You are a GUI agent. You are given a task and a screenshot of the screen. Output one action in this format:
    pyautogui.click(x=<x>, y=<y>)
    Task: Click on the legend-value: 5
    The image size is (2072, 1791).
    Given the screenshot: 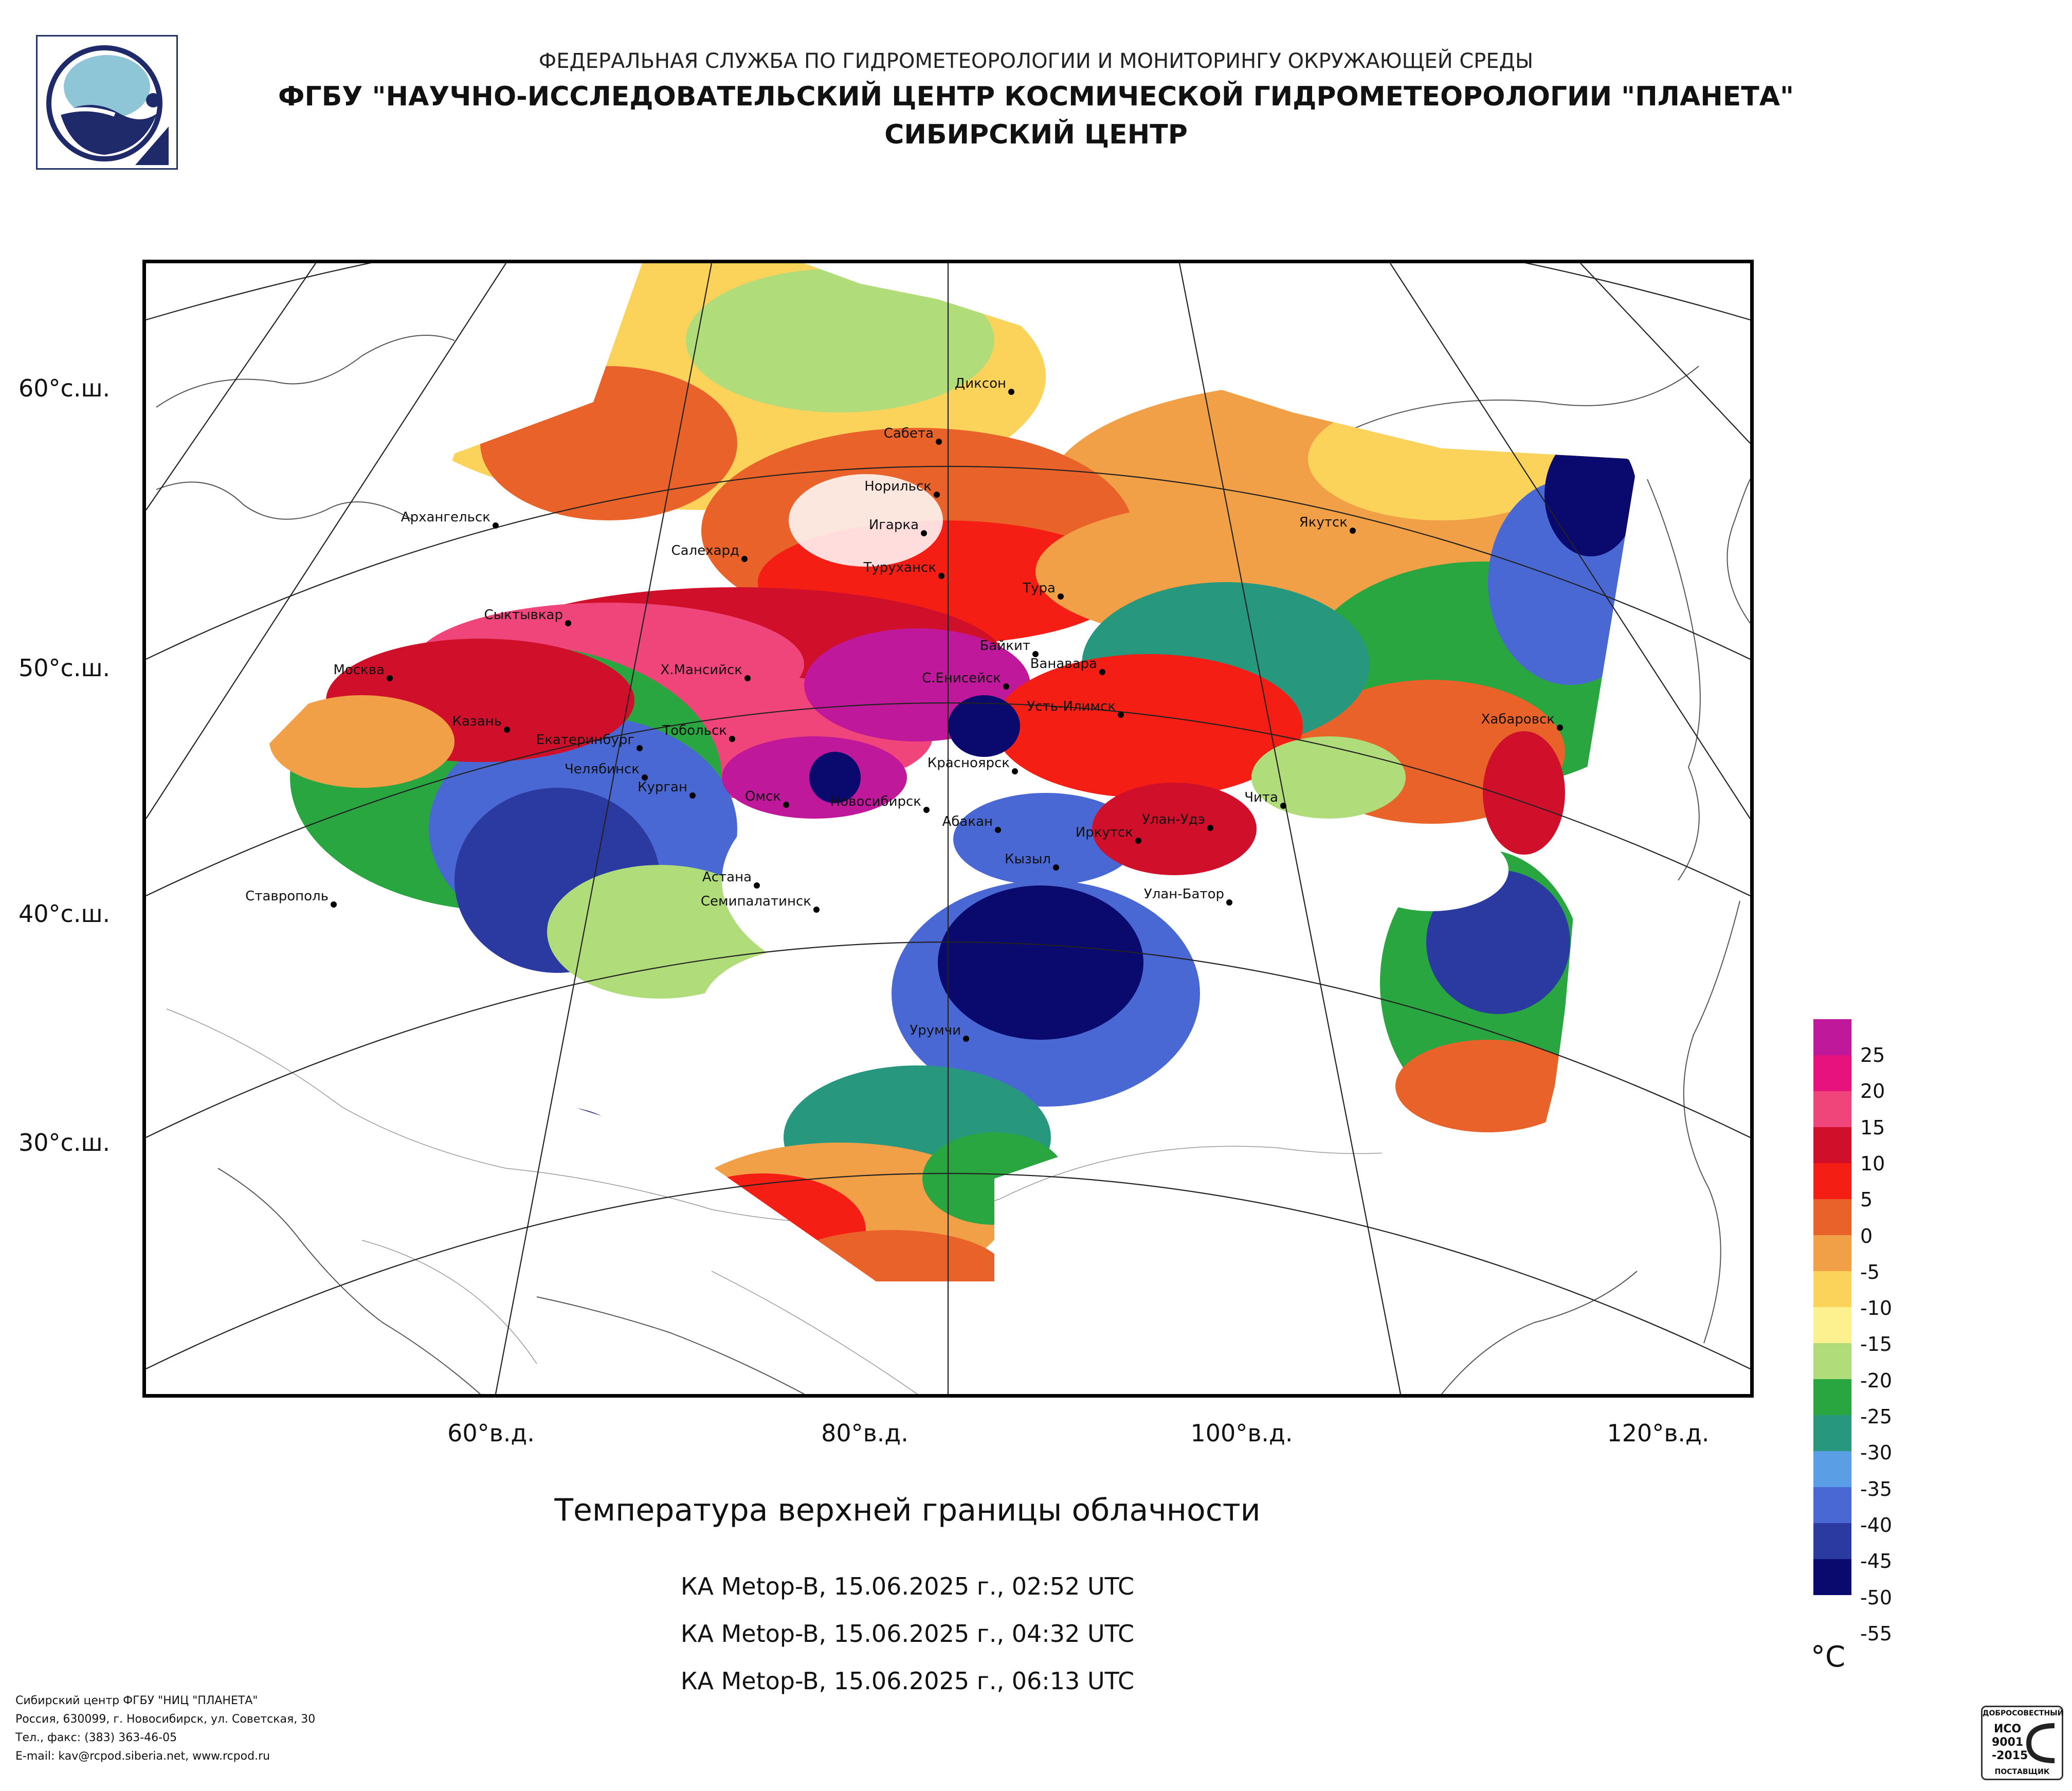 What is the action you would take?
    pyautogui.click(x=1866, y=1199)
    